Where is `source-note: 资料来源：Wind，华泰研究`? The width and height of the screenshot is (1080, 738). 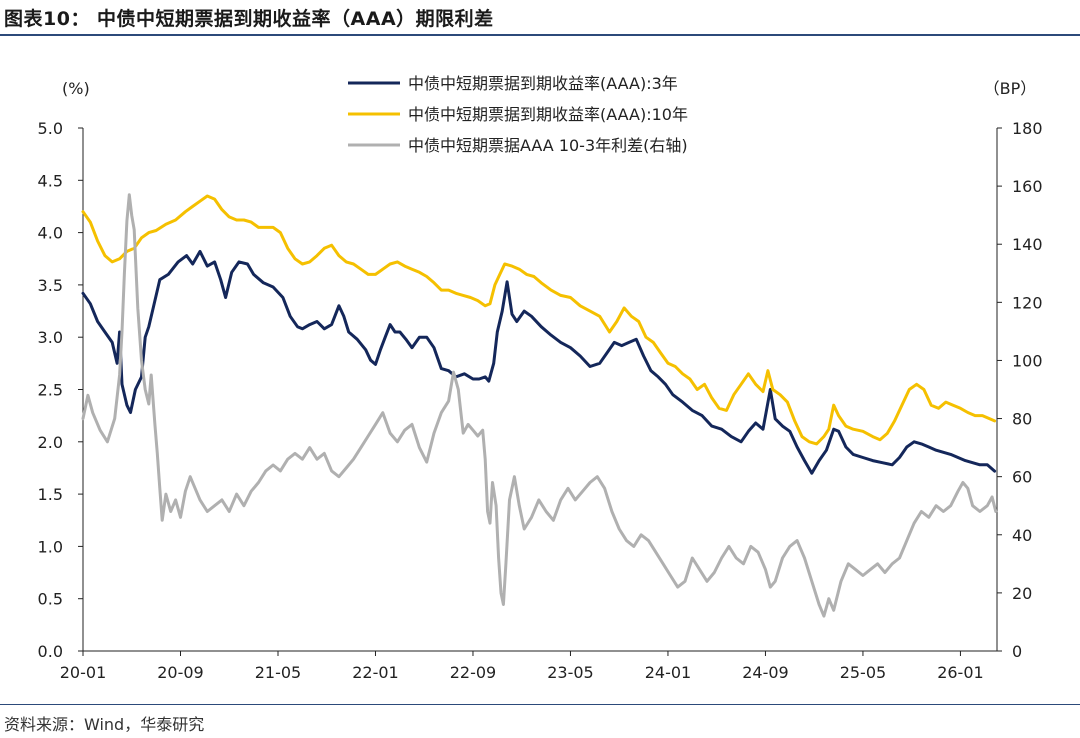 source-note: 资料来源：Wind，华泰研究 is located at coordinates (104, 724).